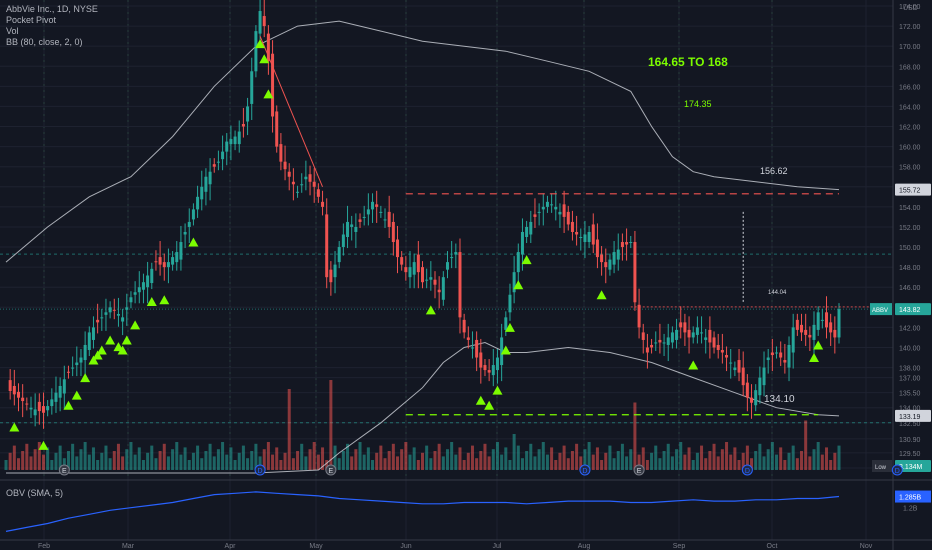 Image resolution: width=932 pixels, height=550 pixels. Describe the element at coordinates (910, 328) in the screenshot. I see `y-tick-label: 142.00` at that location.